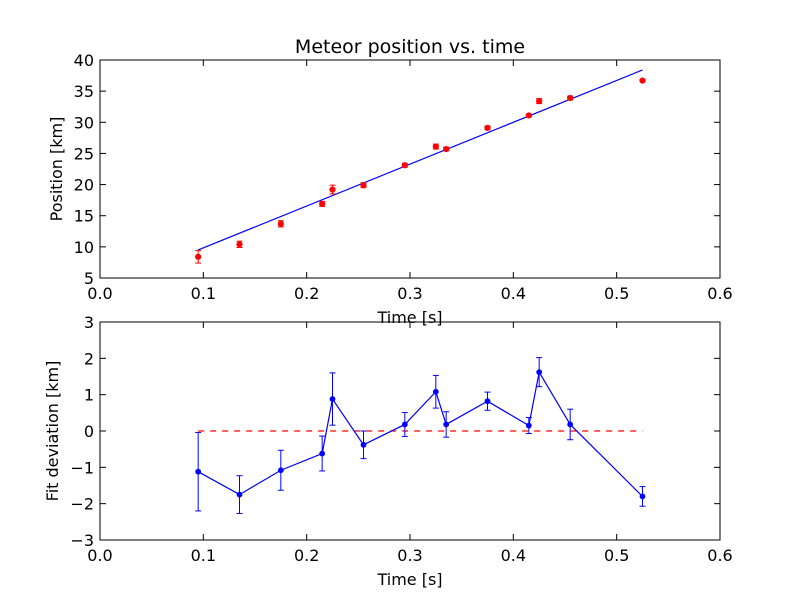 The image size is (800, 600). What do you see at coordinates (89, 322) in the screenshot?
I see `deviation-chart-y-tick-label: 3` at bounding box center [89, 322].